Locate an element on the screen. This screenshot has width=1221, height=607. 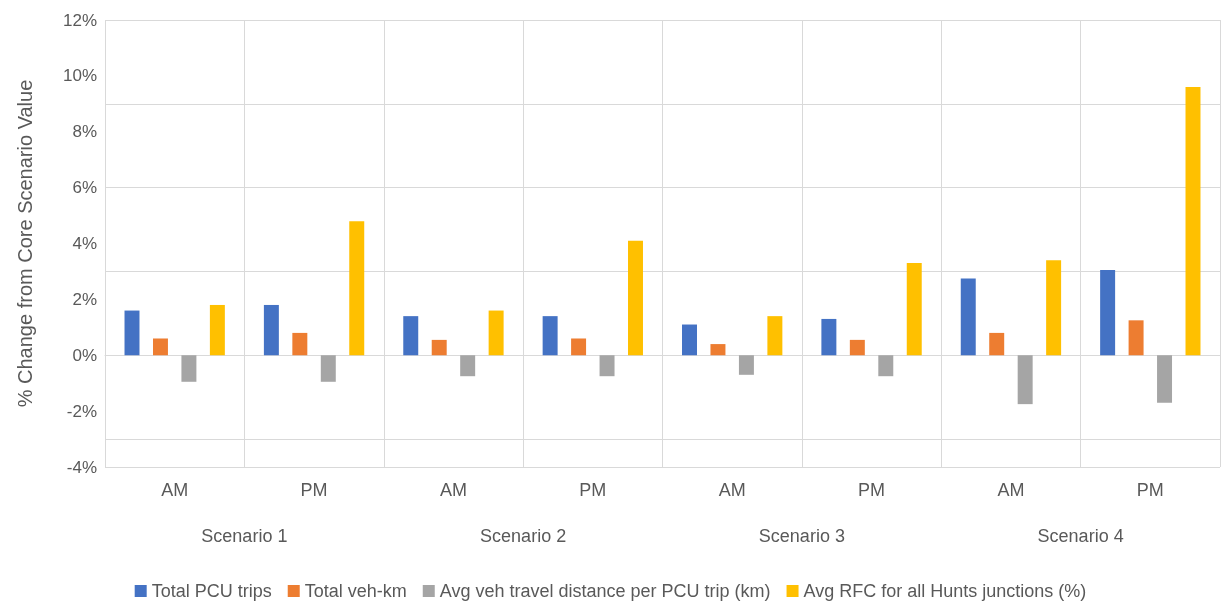
y-tick-label: -2% is located at coordinates (81, 411).